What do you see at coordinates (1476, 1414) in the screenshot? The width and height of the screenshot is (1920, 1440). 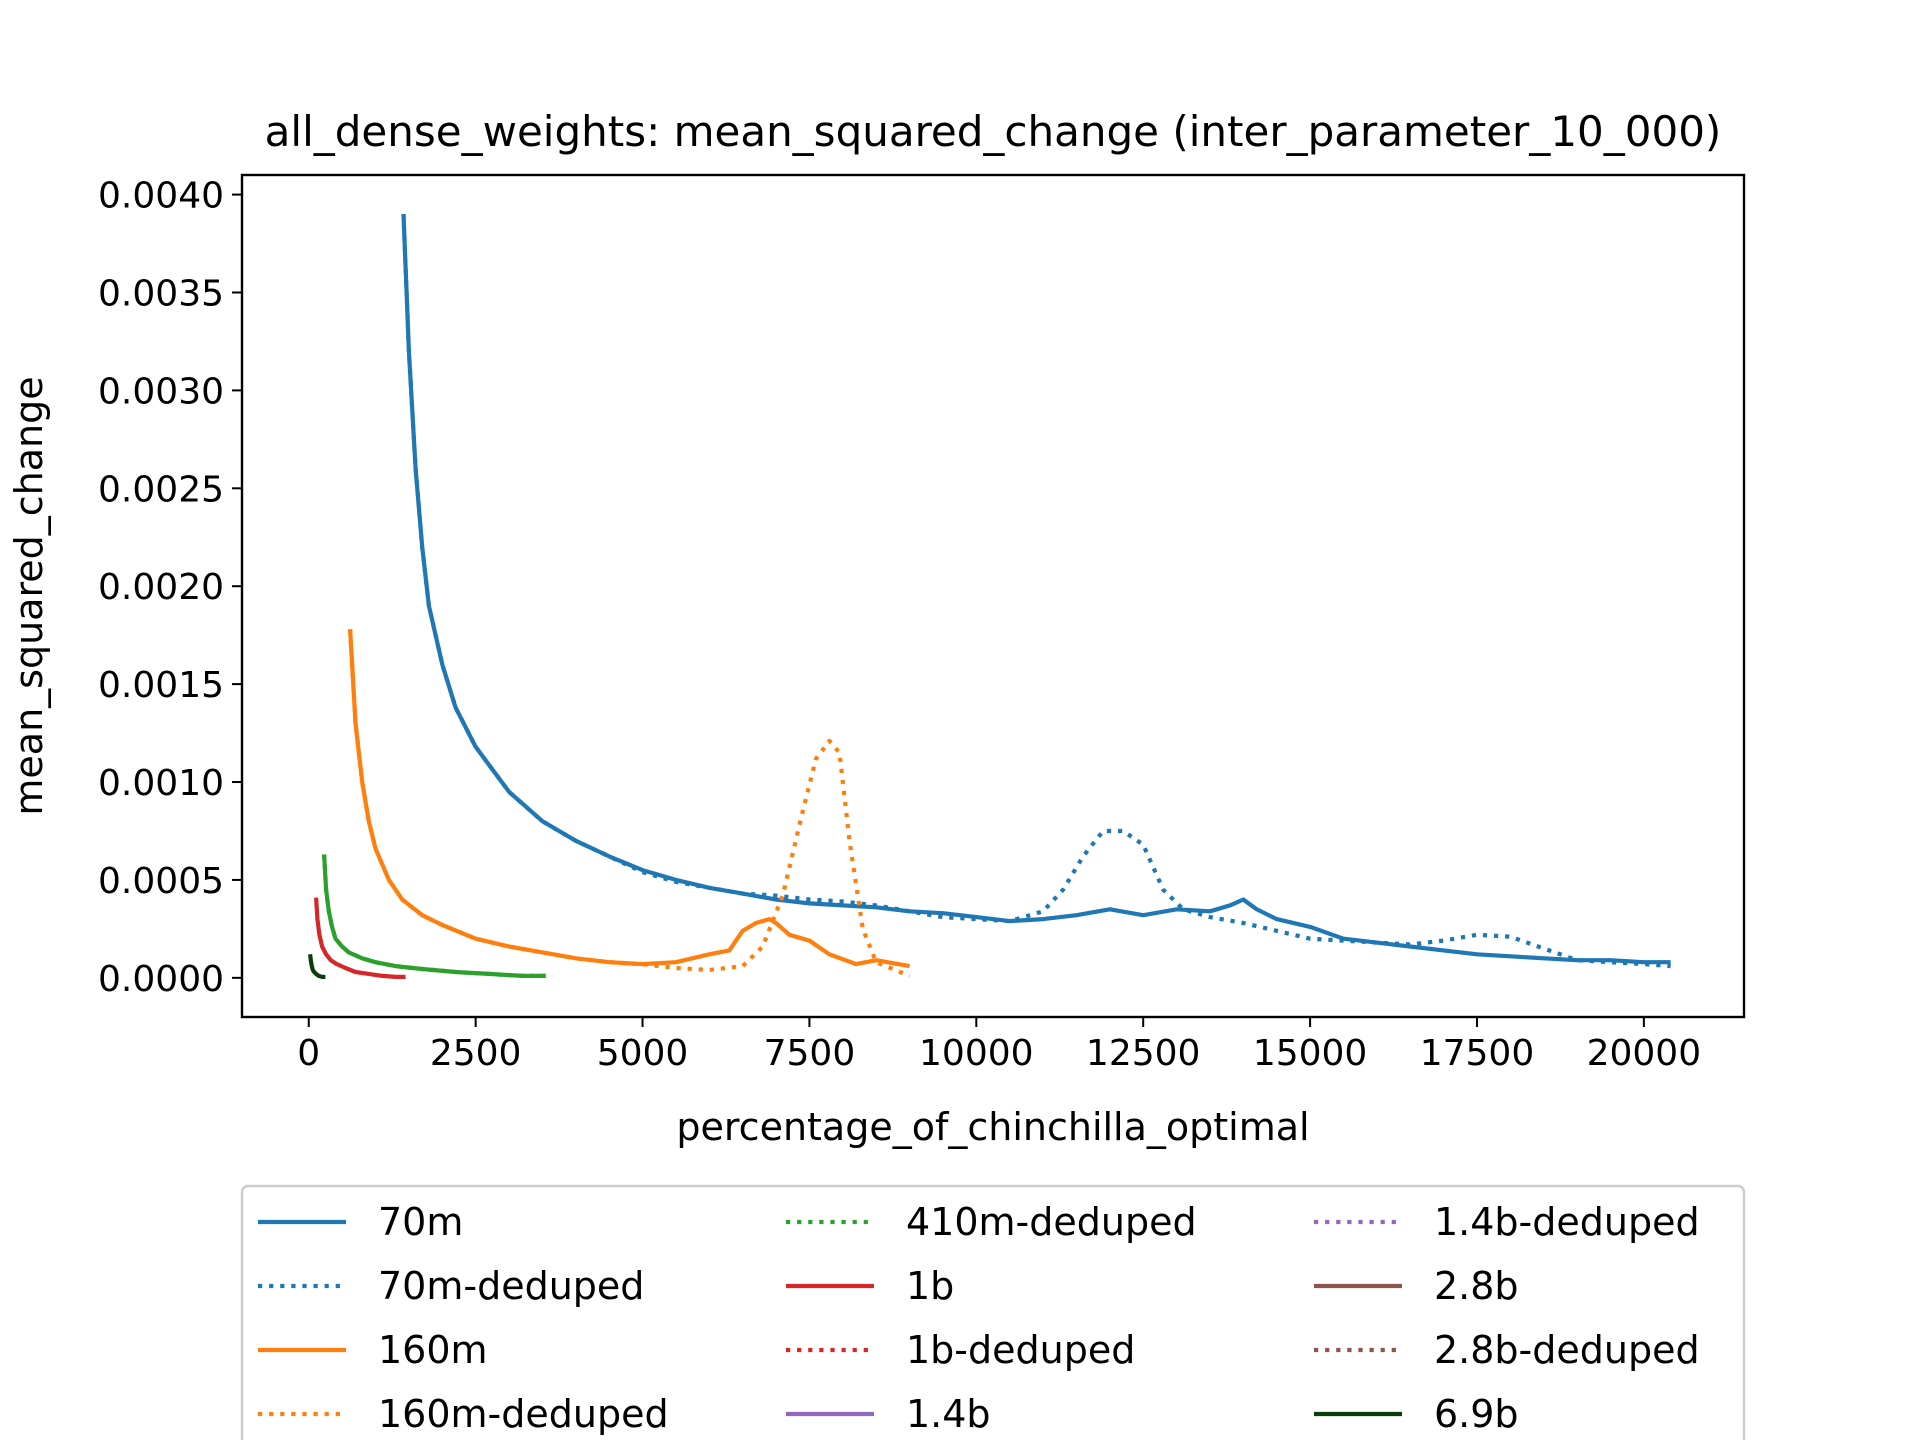 I see `legend-label: 6.9b` at bounding box center [1476, 1414].